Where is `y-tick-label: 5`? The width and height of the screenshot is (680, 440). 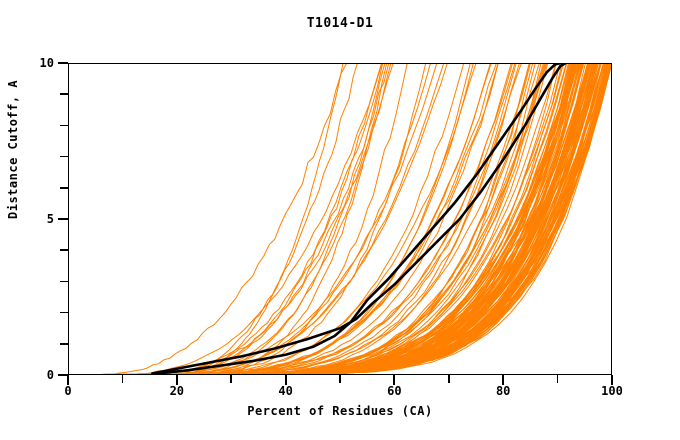 y-tick-label: 5 is located at coordinates (50, 219).